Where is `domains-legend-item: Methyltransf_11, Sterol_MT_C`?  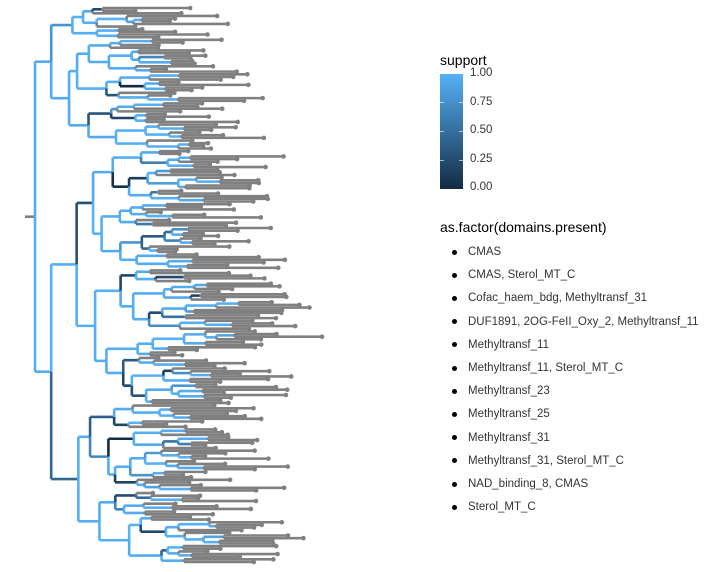 domains-legend-item: Methyltransf_11, Sterol_MT_C is located at coordinates (535, 368).